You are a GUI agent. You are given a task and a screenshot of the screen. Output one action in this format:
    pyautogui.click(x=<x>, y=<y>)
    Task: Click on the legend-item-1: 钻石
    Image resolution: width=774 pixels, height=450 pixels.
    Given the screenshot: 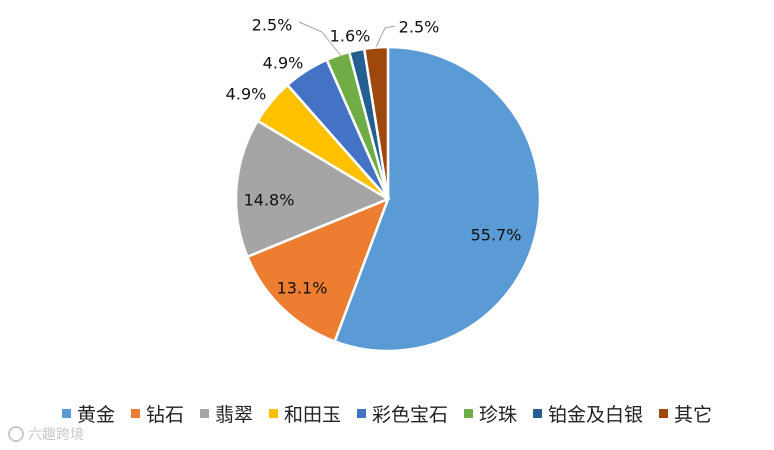 What is the action you would take?
    pyautogui.click(x=157, y=413)
    